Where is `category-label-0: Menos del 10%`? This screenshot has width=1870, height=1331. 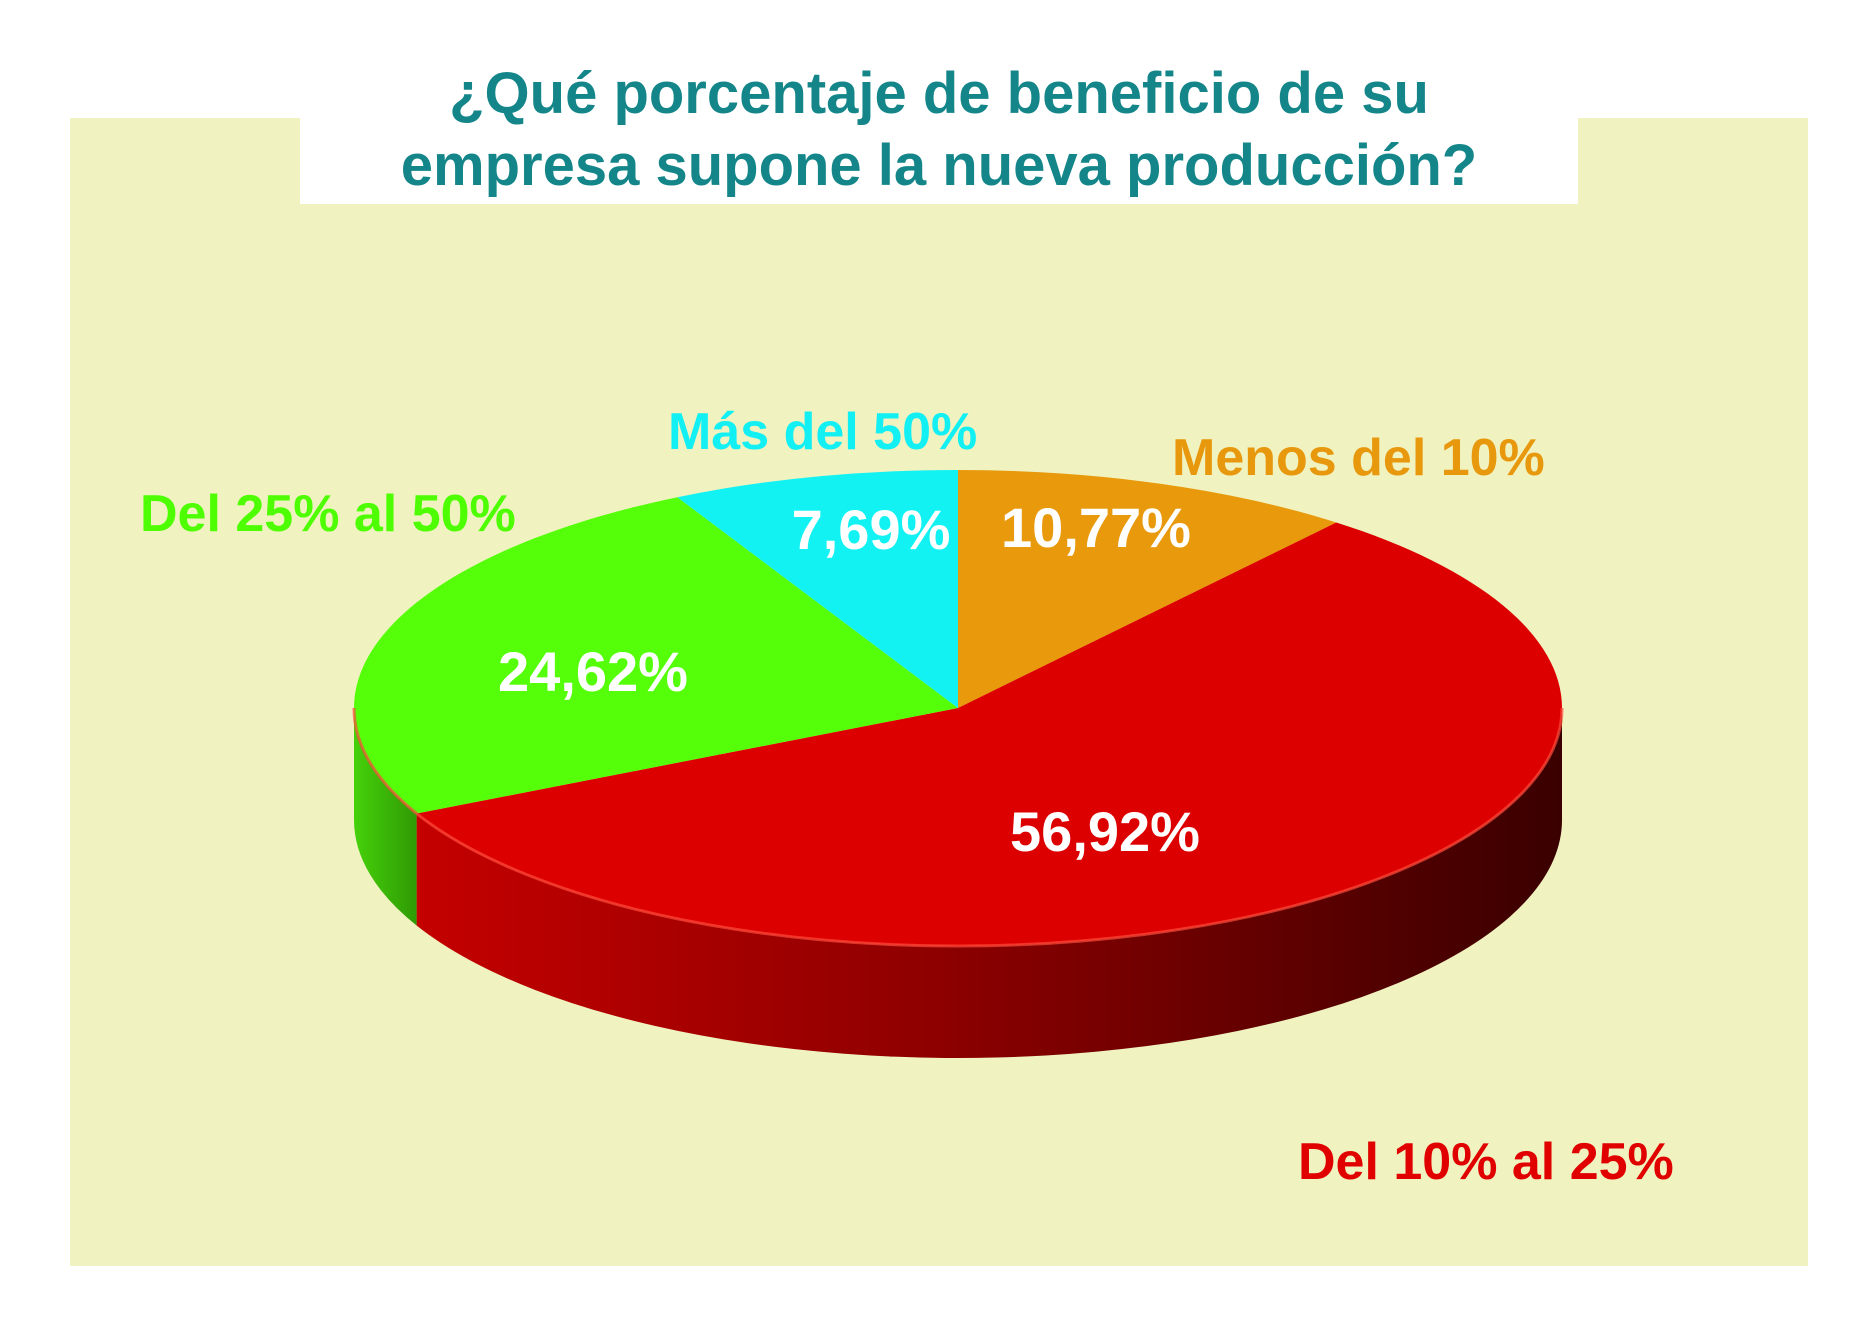 category-label-0: Menos del 10% is located at coordinates (1358, 458).